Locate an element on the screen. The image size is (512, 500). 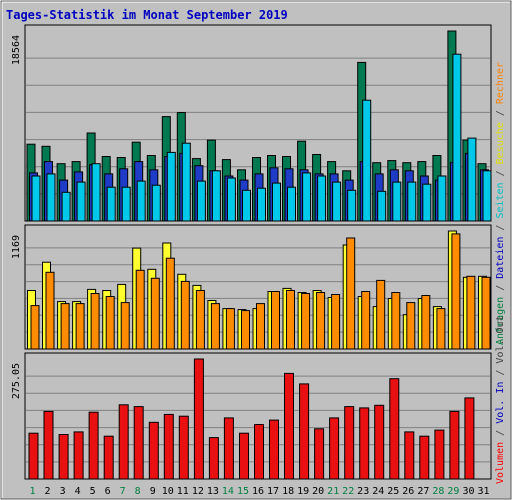
y-max-label: 18564 is located at coordinates (16, 50).